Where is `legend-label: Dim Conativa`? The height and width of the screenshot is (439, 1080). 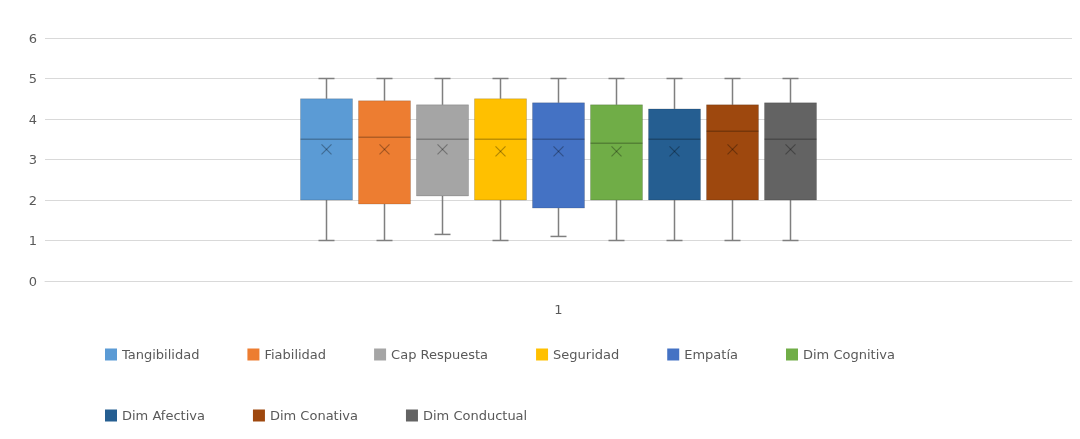
legend-label: Dim Conativa is located at coordinates (313, 415).